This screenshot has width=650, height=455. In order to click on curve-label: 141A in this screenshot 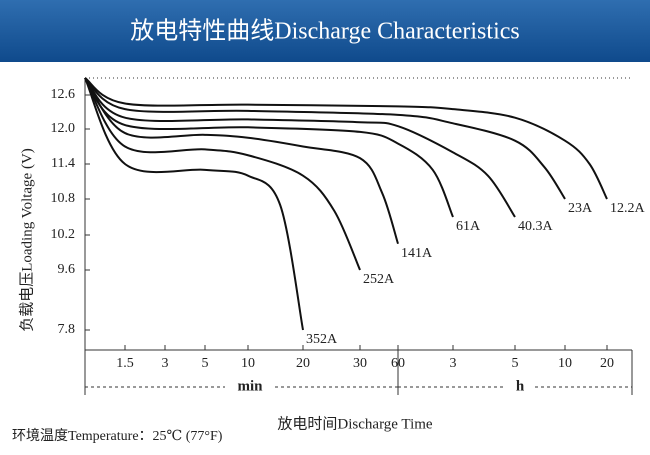, I will do `click(417, 253)`.